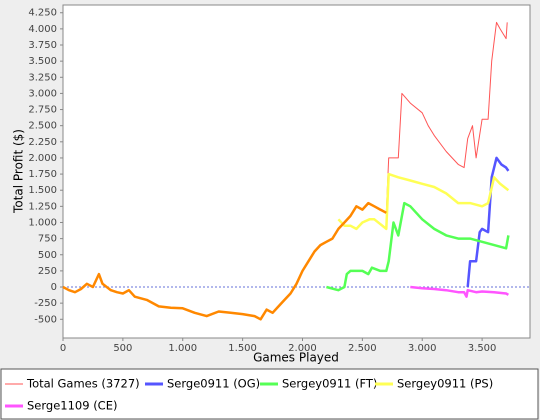  I want to click on x-tick-label: 500, so click(122, 348).